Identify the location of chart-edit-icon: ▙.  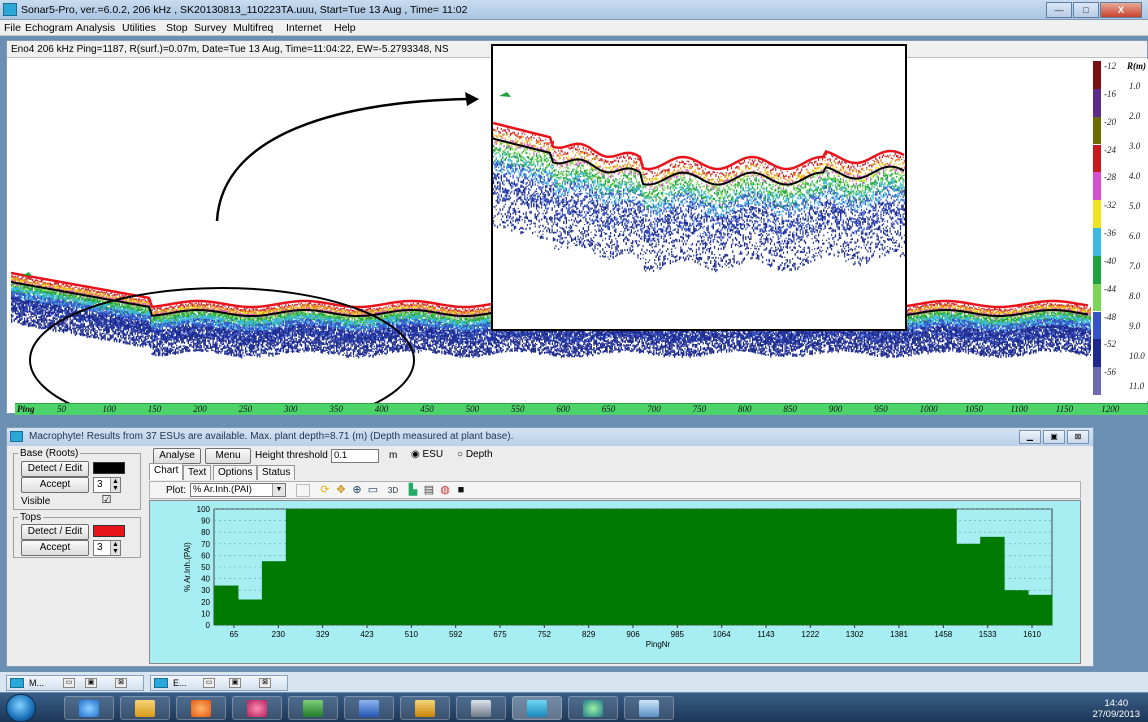
(413, 490).